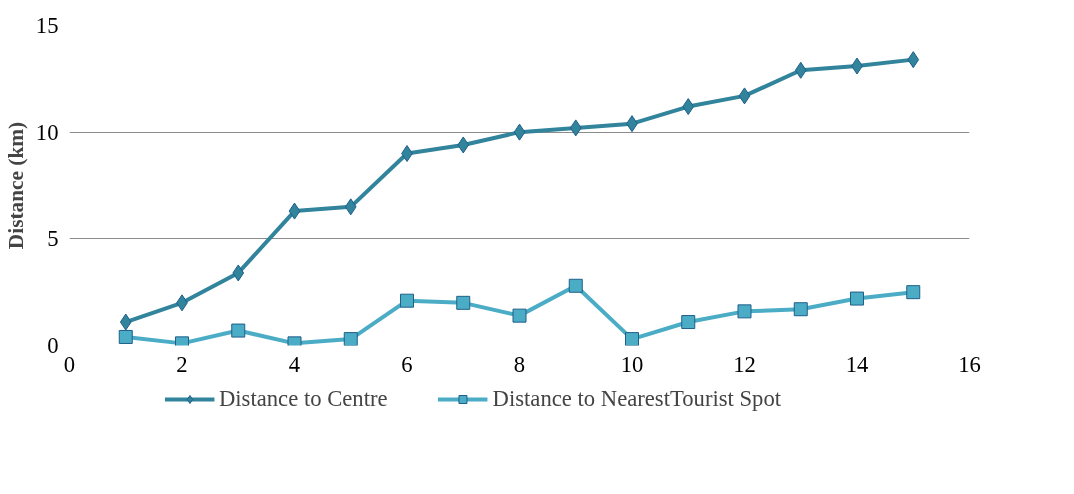 The height and width of the screenshot is (494, 1074). I want to click on x-tick-label: 8, so click(519, 364).